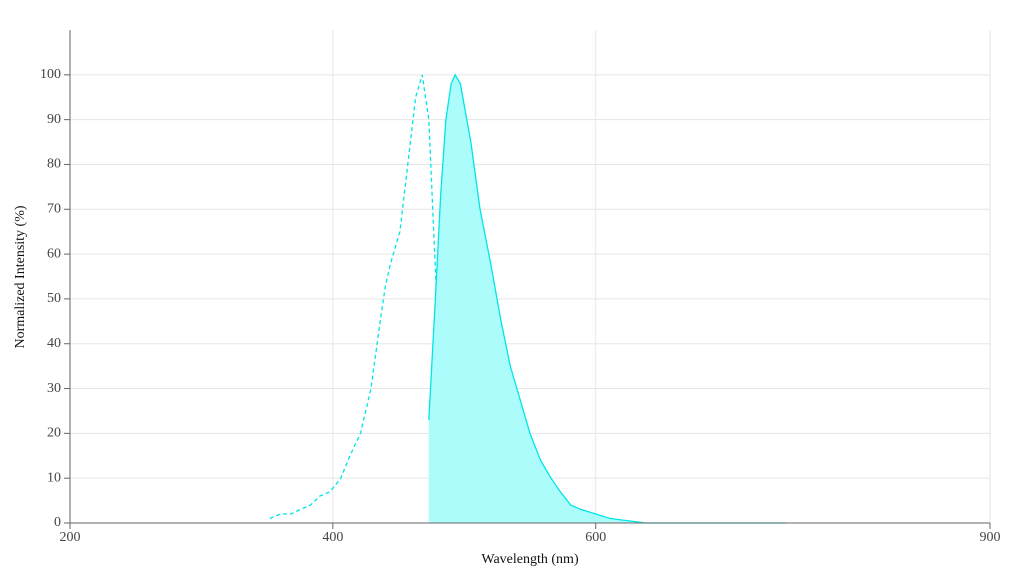  I want to click on x-tick-label: 600, so click(595, 537).